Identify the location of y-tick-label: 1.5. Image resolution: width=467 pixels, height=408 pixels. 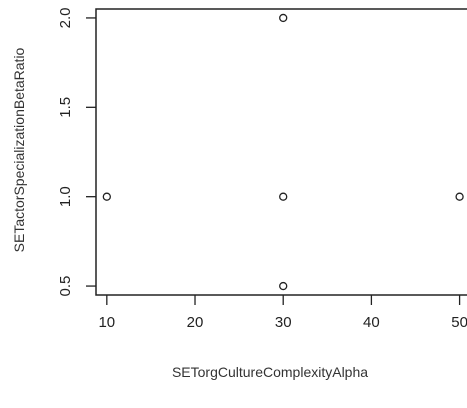
(65, 107).